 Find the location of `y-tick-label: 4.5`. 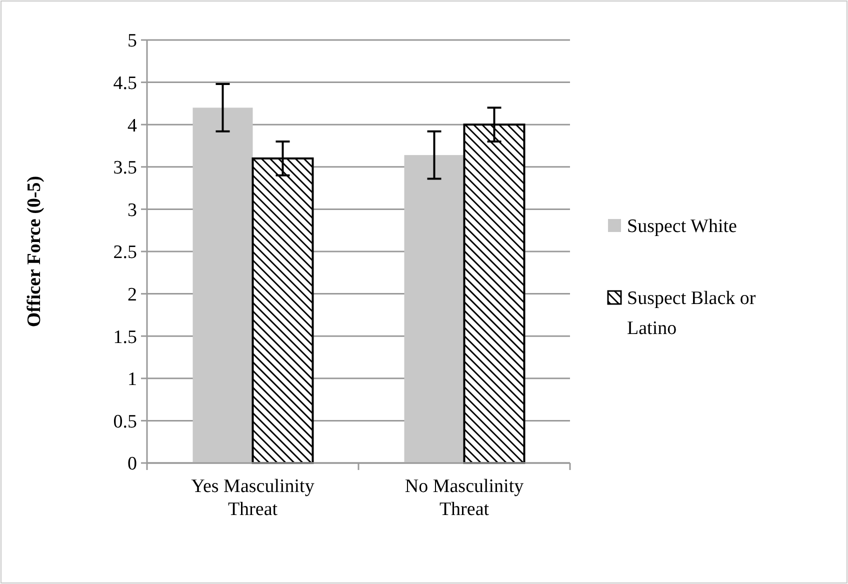

y-tick-label: 4.5 is located at coordinates (125, 83).